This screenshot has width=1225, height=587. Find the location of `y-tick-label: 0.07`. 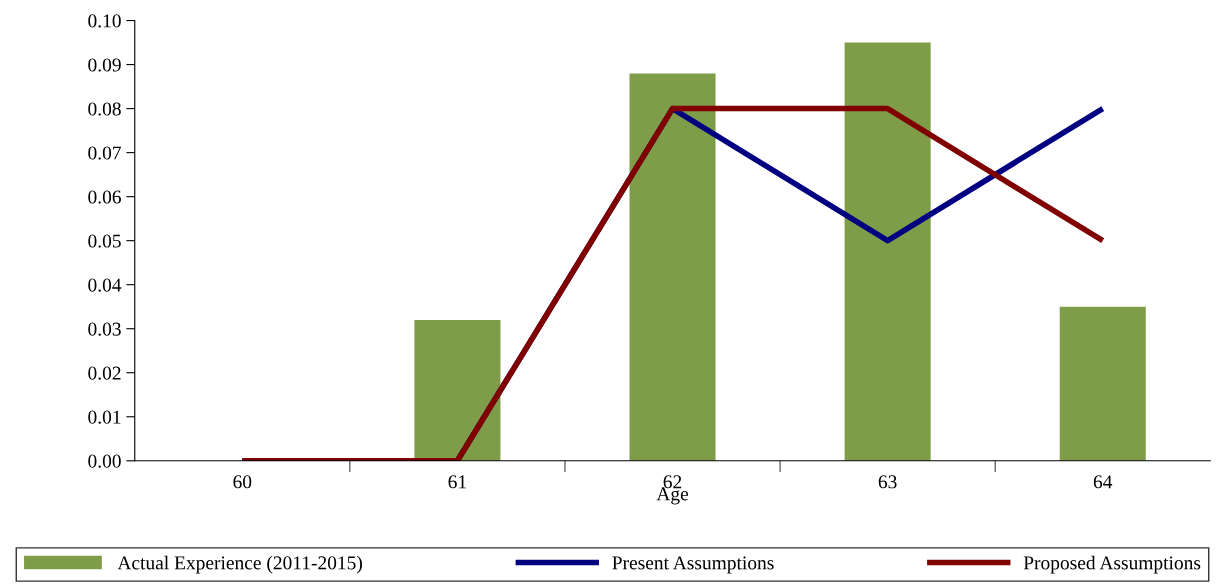

y-tick-label: 0.07 is located at coordinates (104, 153).